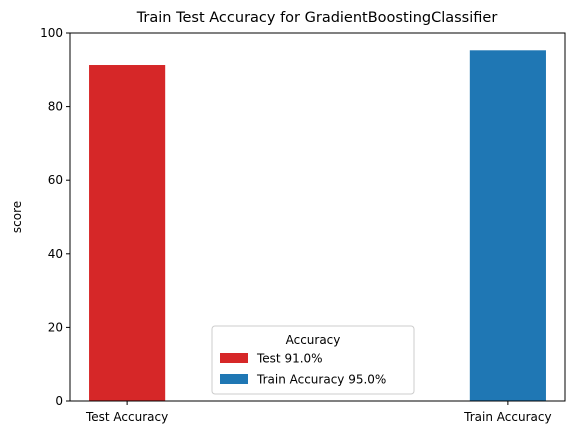  What do you see at coordinates (55, 217) in the screenshot?
I see `y-axis: 0 20 40 60 80 100` at bounding box center [55, 217].